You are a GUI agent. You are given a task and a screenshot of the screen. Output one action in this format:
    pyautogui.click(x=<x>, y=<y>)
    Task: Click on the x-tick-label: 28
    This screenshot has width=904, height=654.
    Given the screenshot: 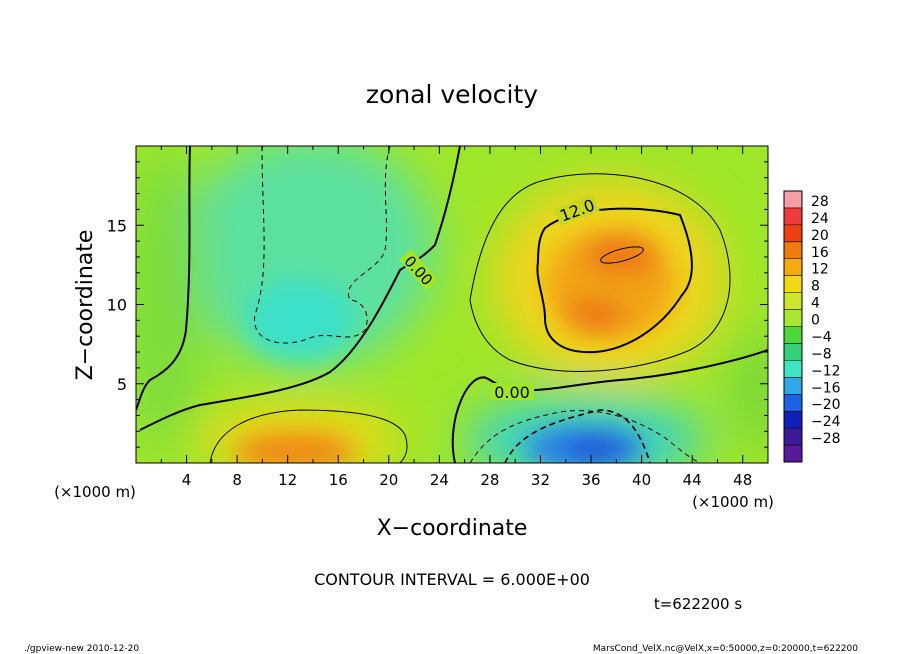 What is the action you would take?
    pyautogui.click(x=489, y=480)
    